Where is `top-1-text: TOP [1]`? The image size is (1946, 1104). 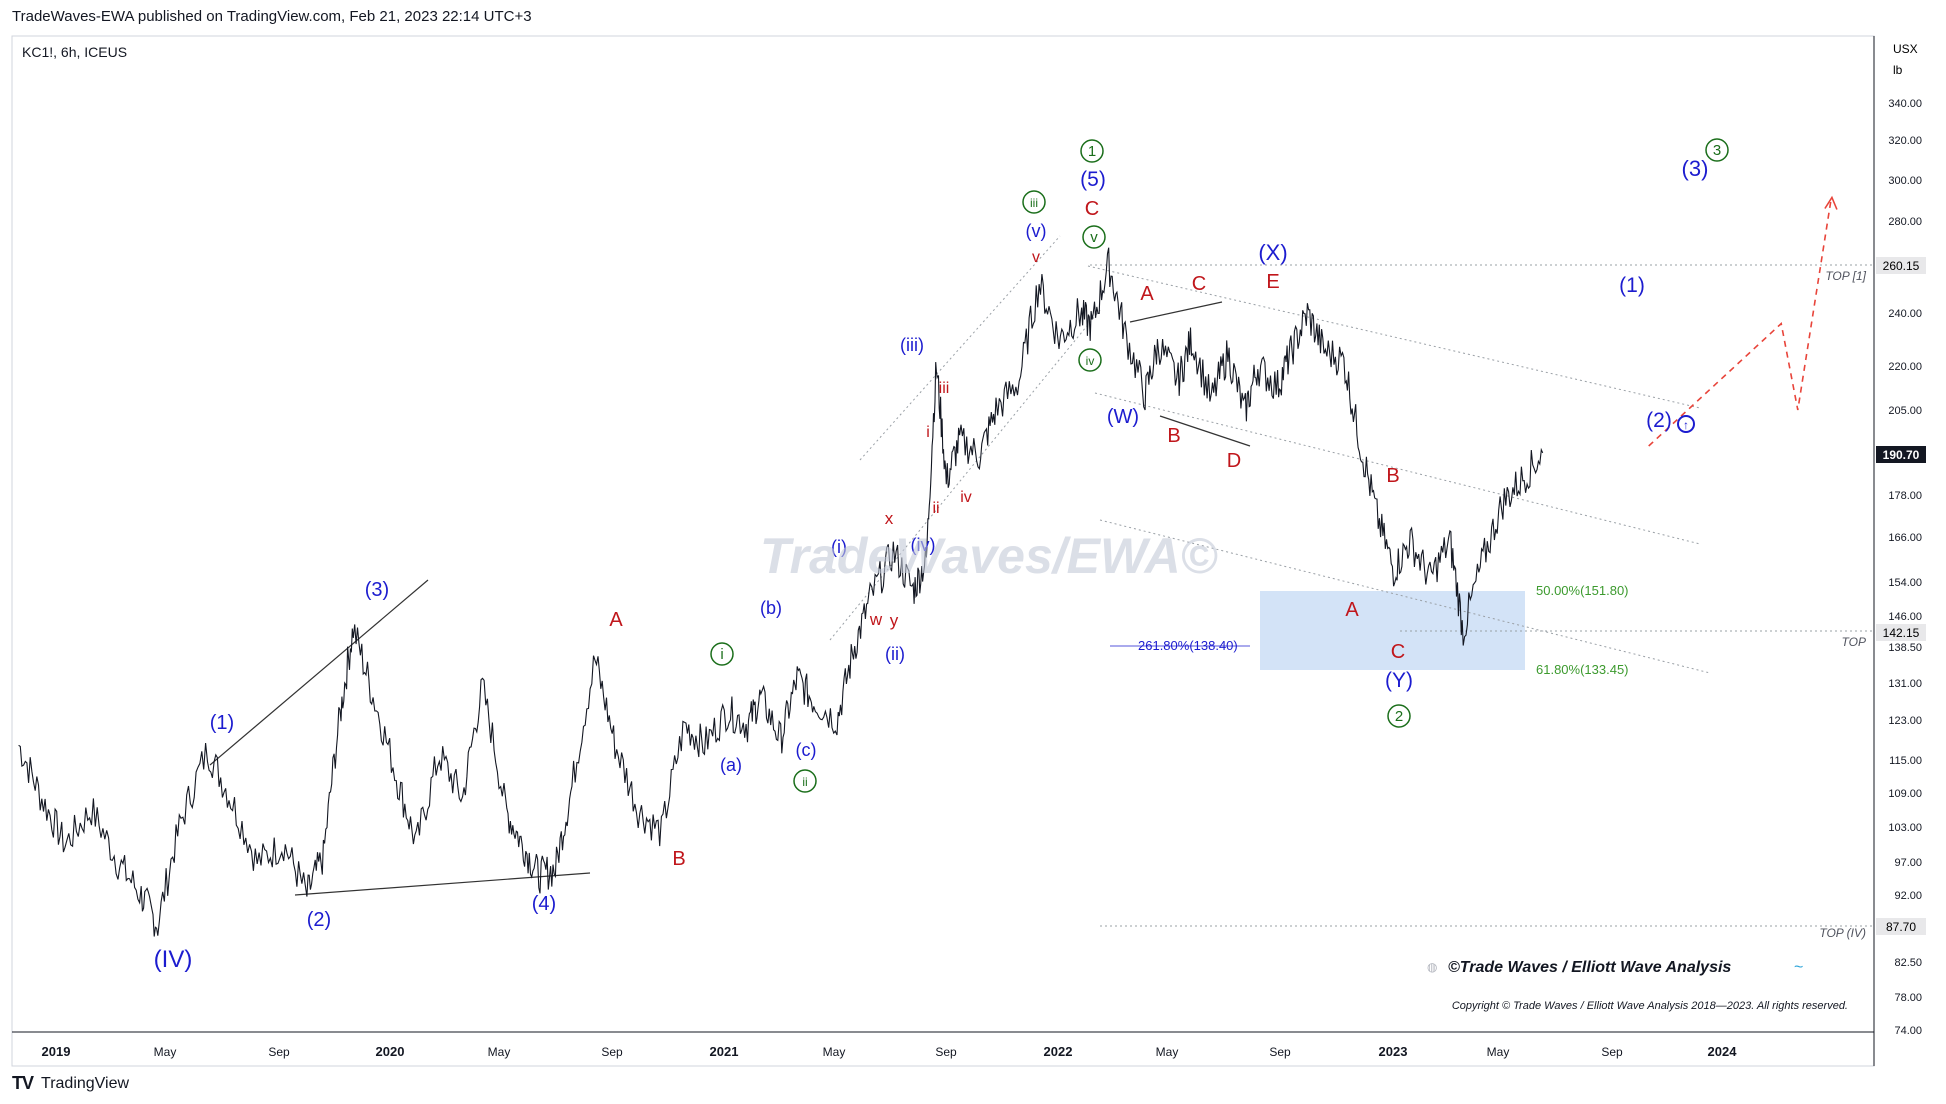 top-1-text: TOP [1] is located at coordinates (1845, 276).